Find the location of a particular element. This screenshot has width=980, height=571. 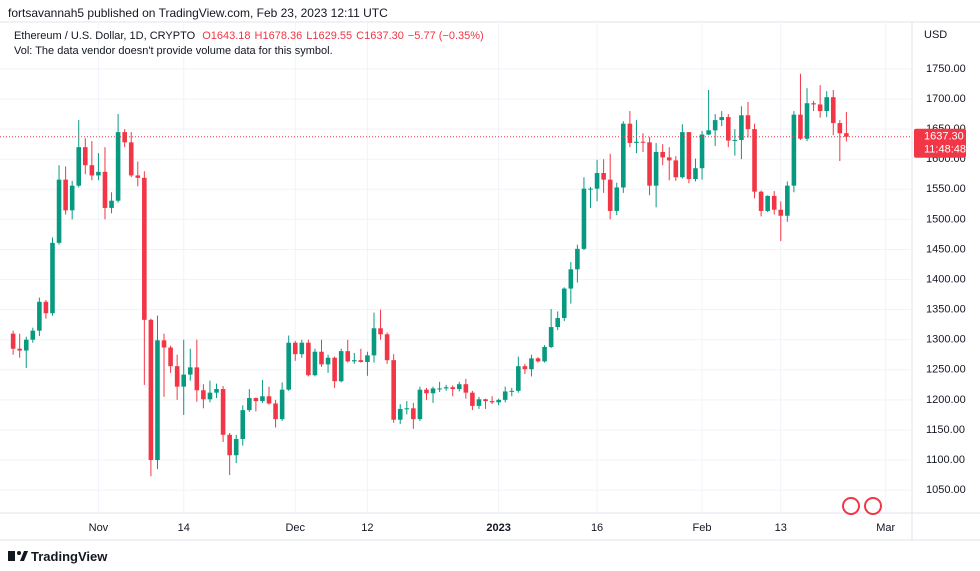

legend-entry: O1643.18 is located at coordinates (226, 36).